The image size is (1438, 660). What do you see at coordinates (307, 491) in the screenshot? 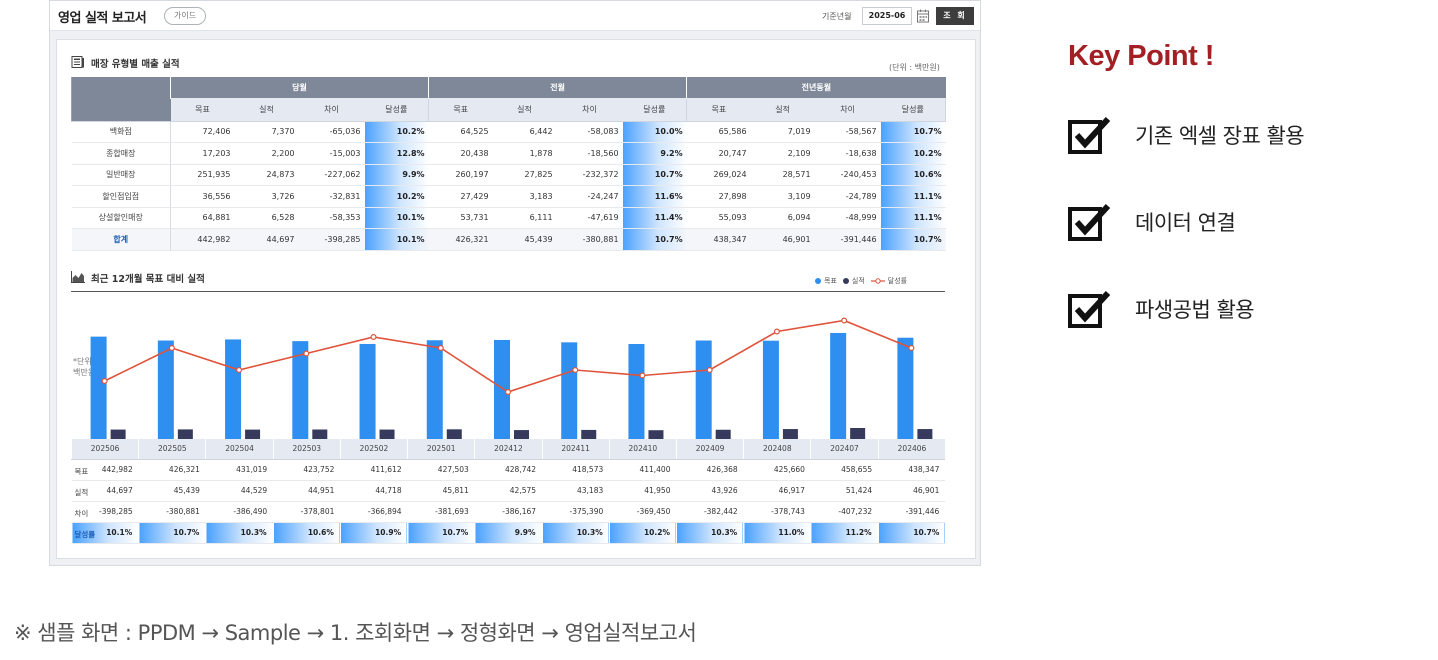
I see `value-cell: 44,951` at bounding box center [307, 491].